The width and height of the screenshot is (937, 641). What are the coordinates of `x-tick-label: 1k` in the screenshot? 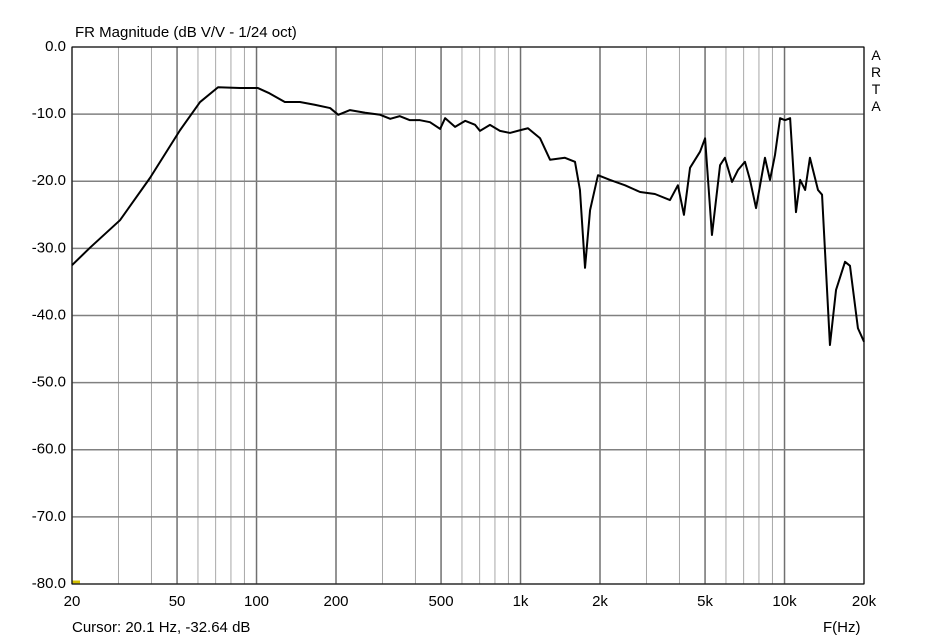 It's located at (521, 601).